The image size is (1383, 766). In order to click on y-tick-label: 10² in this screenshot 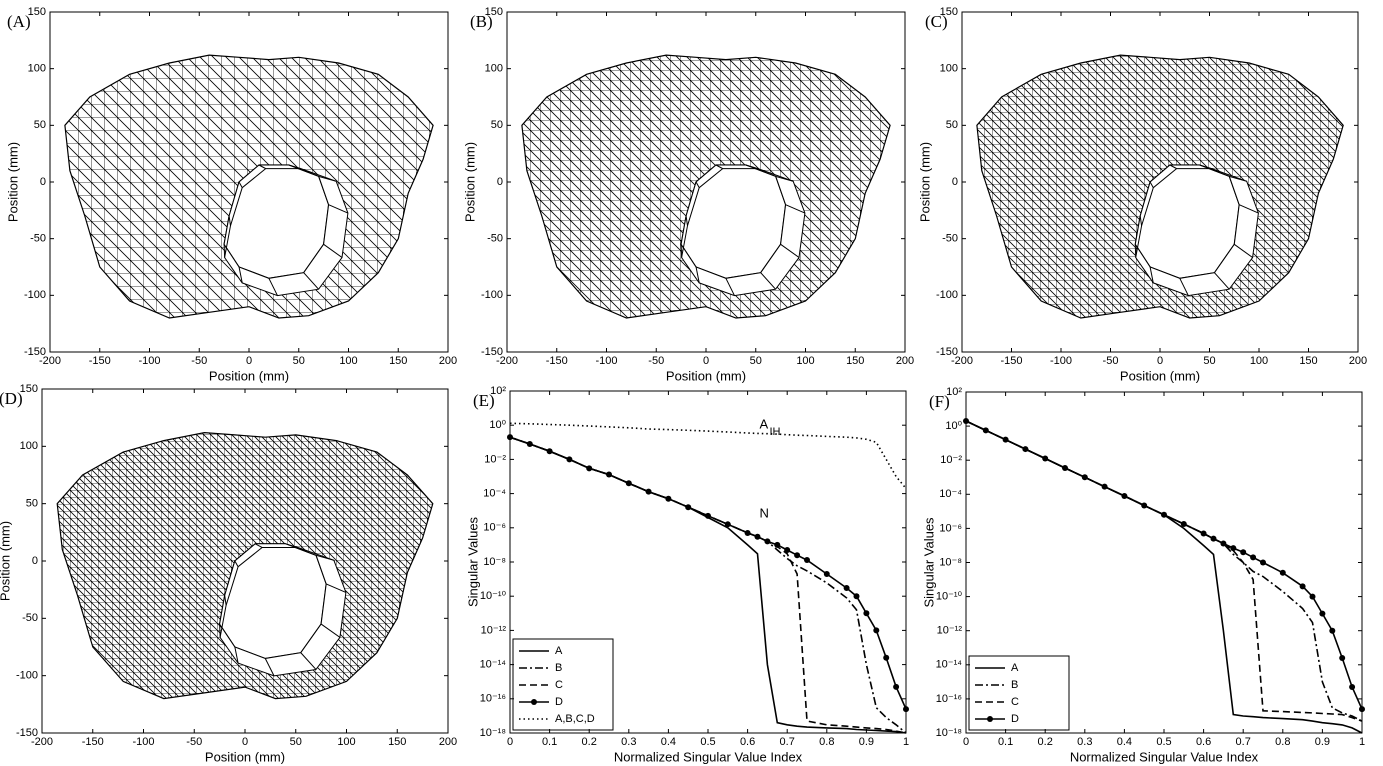, I will do `click(498, 391)`.